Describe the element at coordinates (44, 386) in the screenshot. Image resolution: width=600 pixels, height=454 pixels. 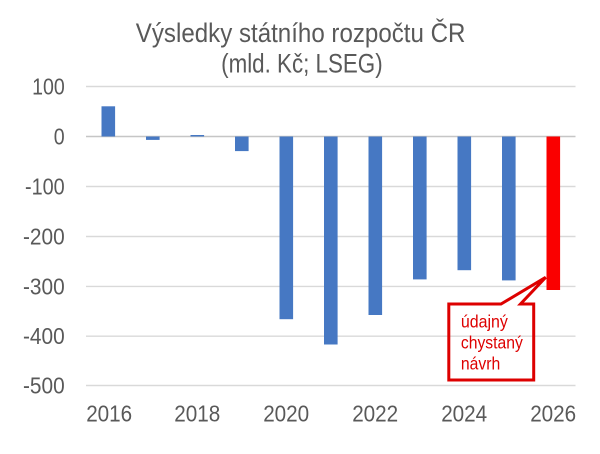
I see `svg-text: -500` at that location.